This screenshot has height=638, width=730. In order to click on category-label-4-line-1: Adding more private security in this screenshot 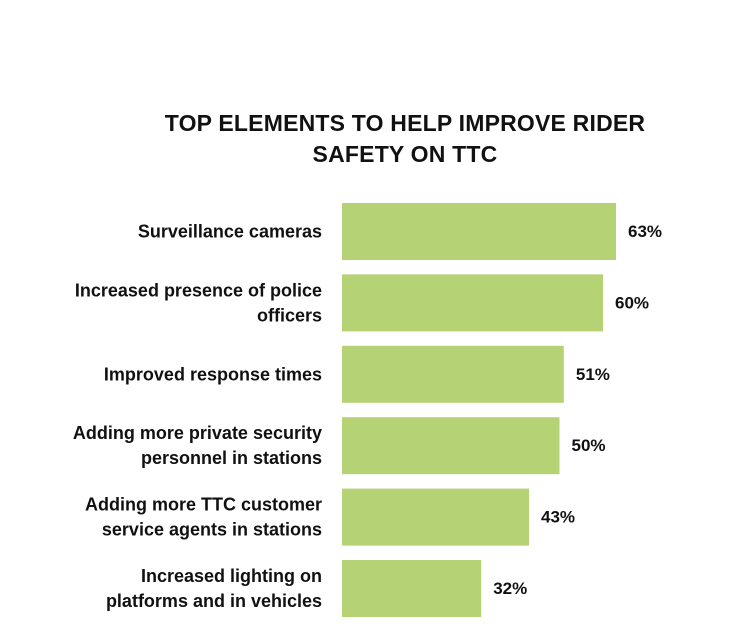, I will do `click(197, 433)`.